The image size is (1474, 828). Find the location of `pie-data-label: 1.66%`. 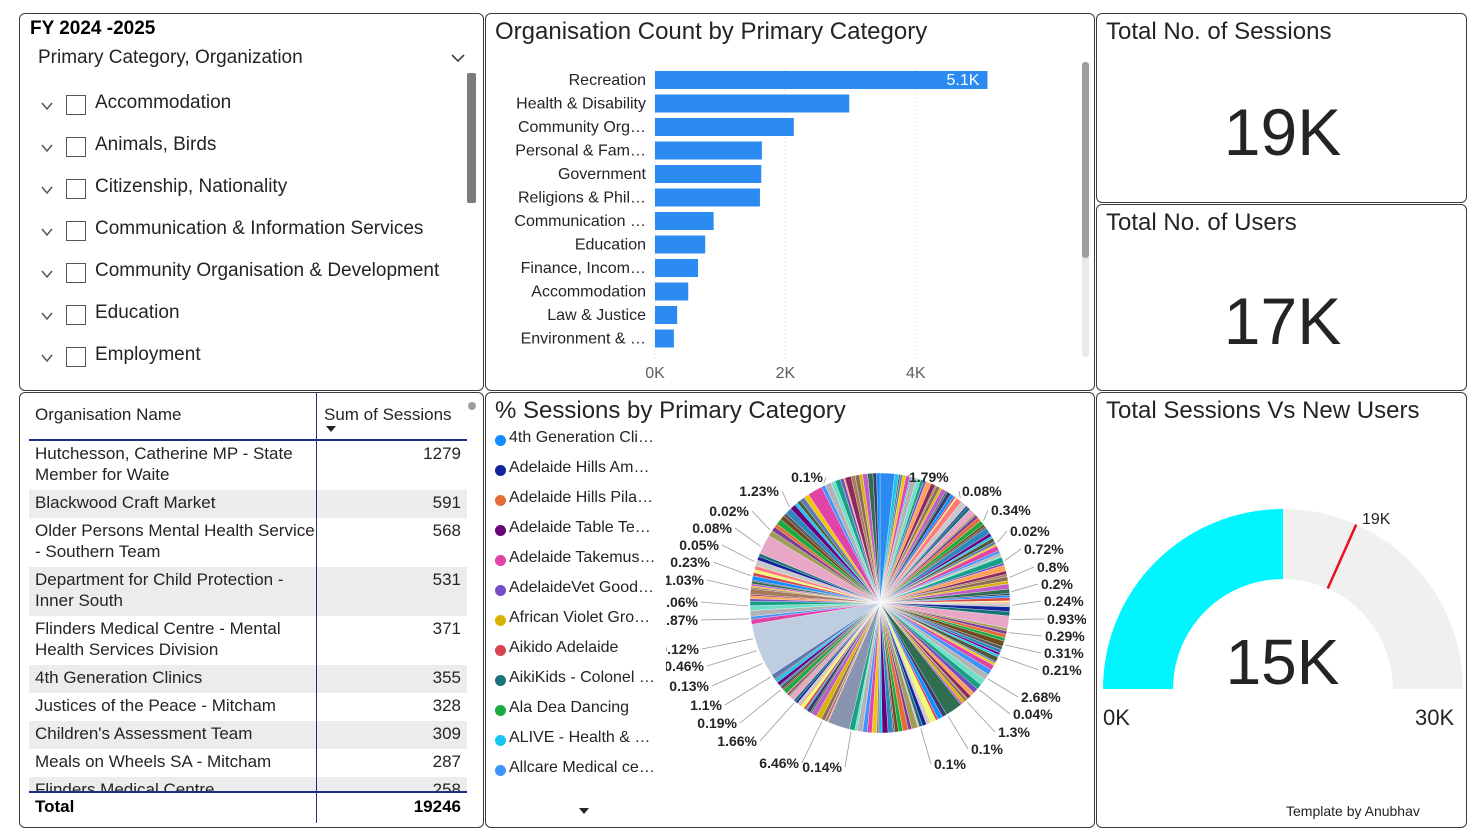

pie-data-label: 1.66% is located at coordinates (737, 741).